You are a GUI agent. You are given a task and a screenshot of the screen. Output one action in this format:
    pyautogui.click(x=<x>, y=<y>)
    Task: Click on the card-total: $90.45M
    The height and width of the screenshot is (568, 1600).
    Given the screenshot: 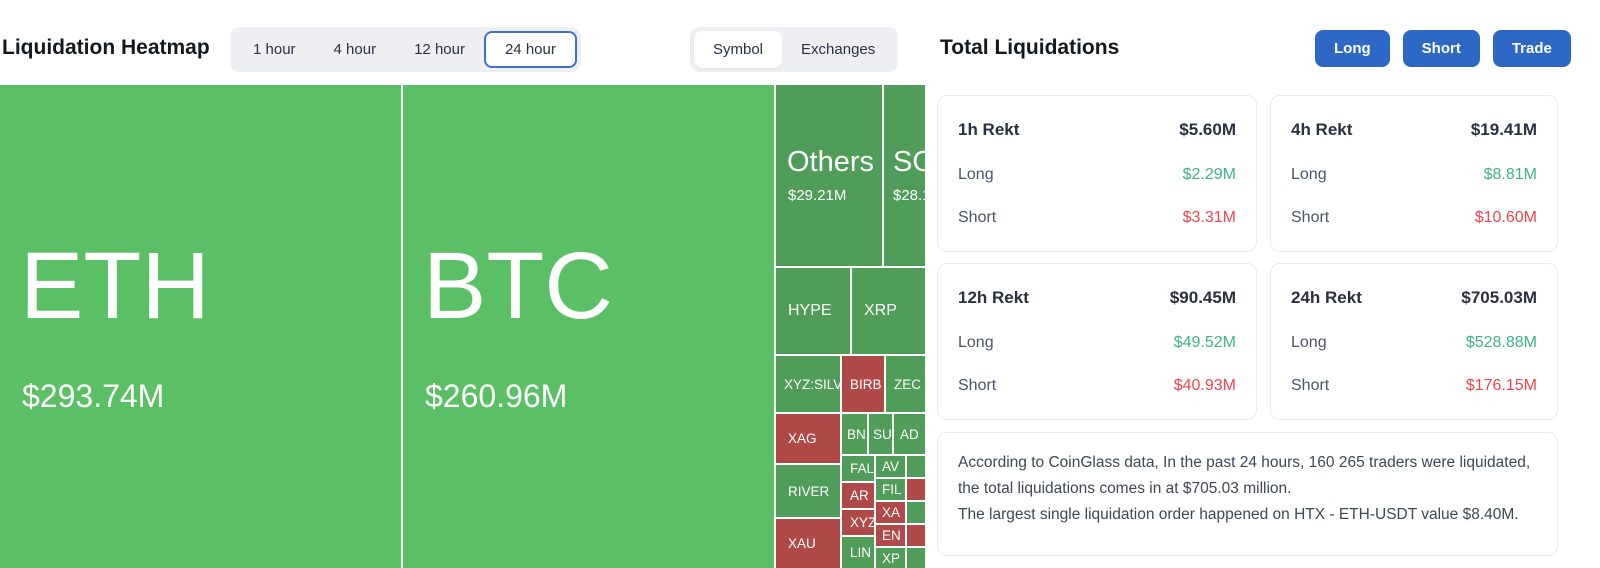 What is the action you would take?
    pyautogui.click(x=1202, y=297)
    